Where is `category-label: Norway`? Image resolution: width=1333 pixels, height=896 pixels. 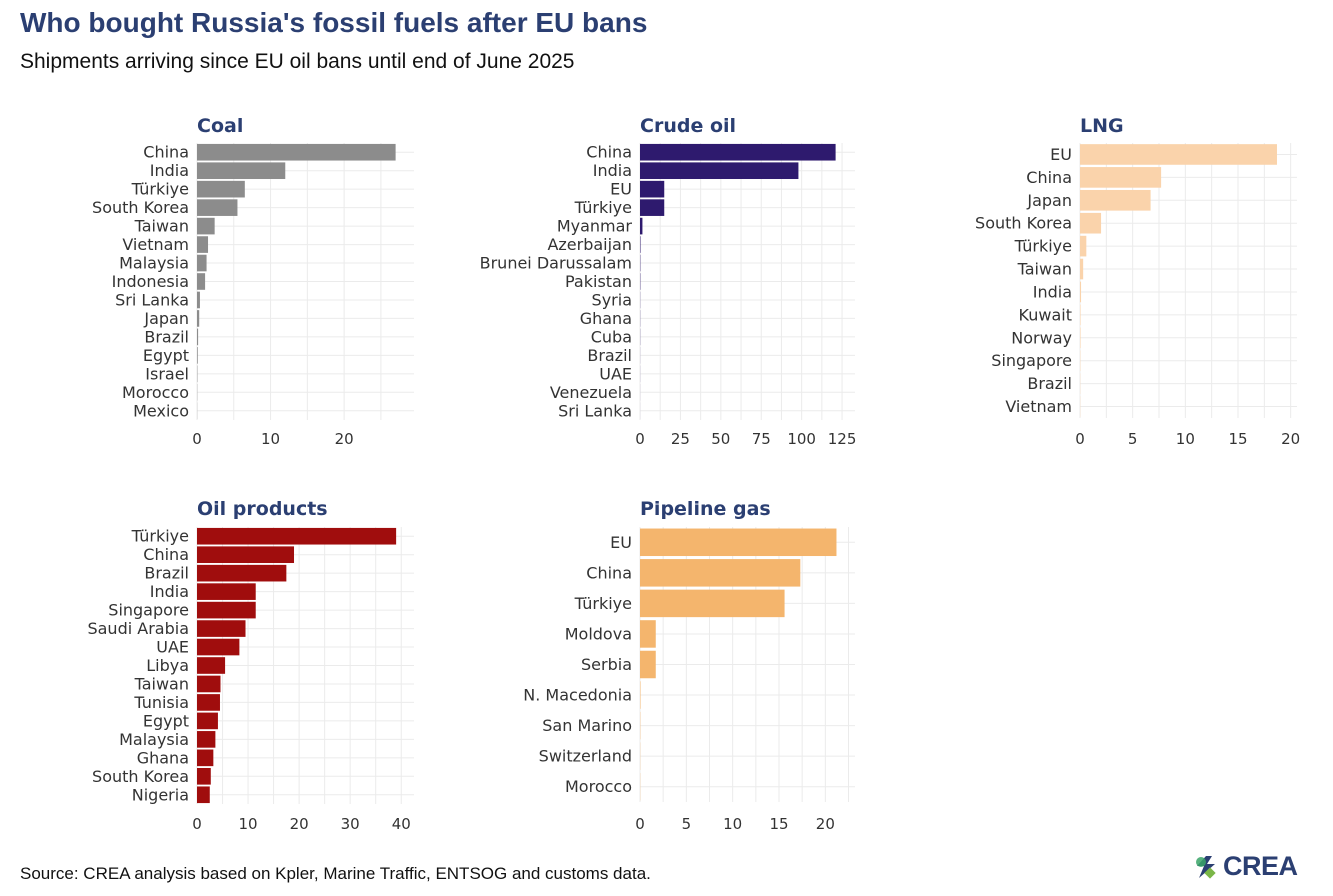 category-label: Norway is located at coordinates (1041, 337).